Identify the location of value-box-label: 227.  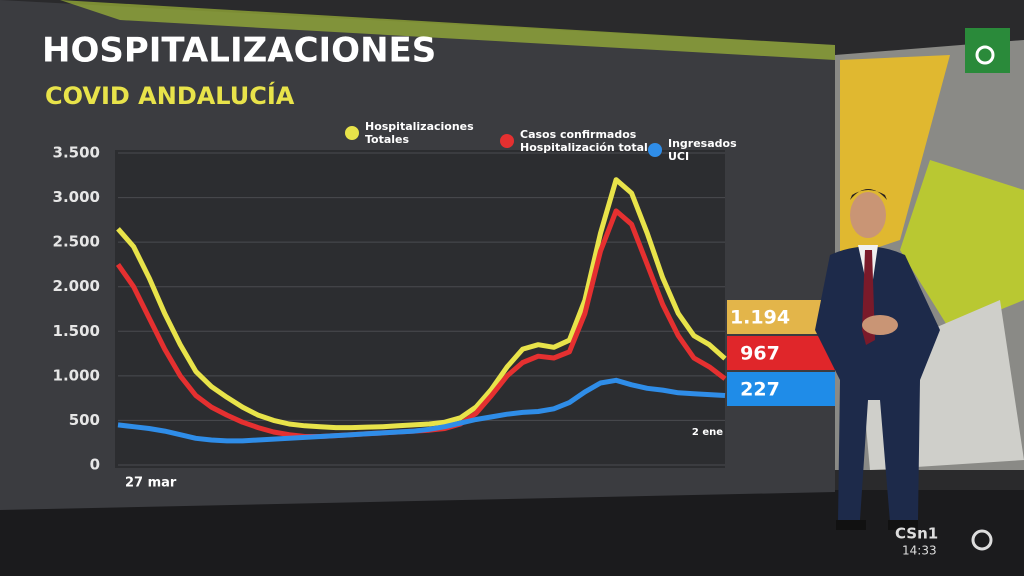
(760, 390).